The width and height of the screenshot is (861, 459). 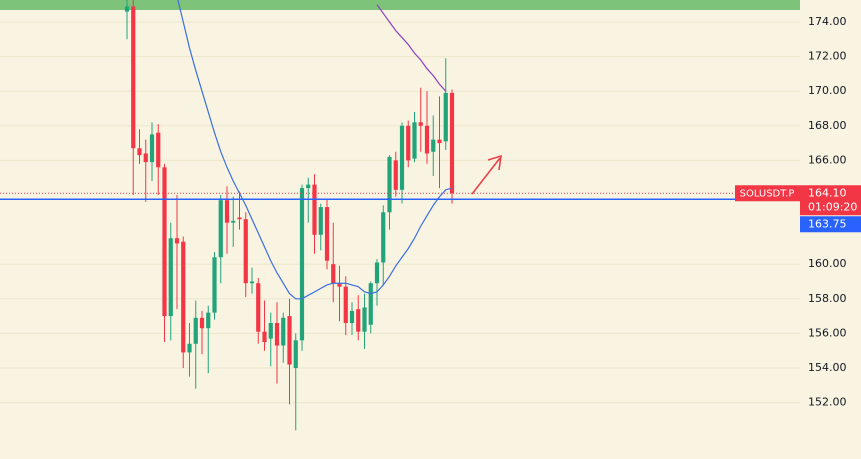 I want to click on last-price-label: 164.10, so click(x=827, y=192).